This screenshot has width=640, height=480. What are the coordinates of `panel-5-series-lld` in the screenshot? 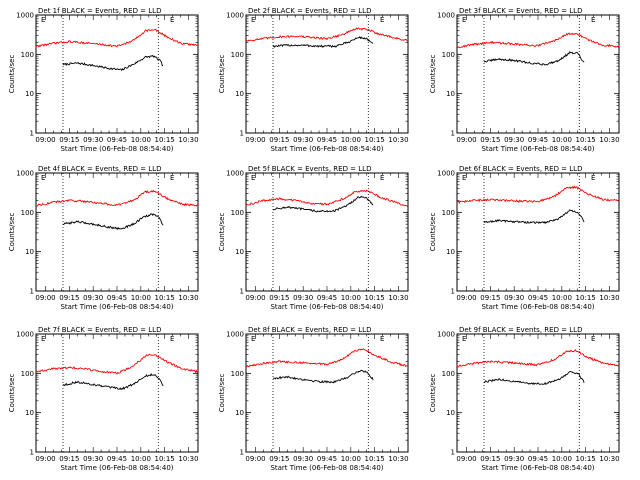 It's located at (327, 198).